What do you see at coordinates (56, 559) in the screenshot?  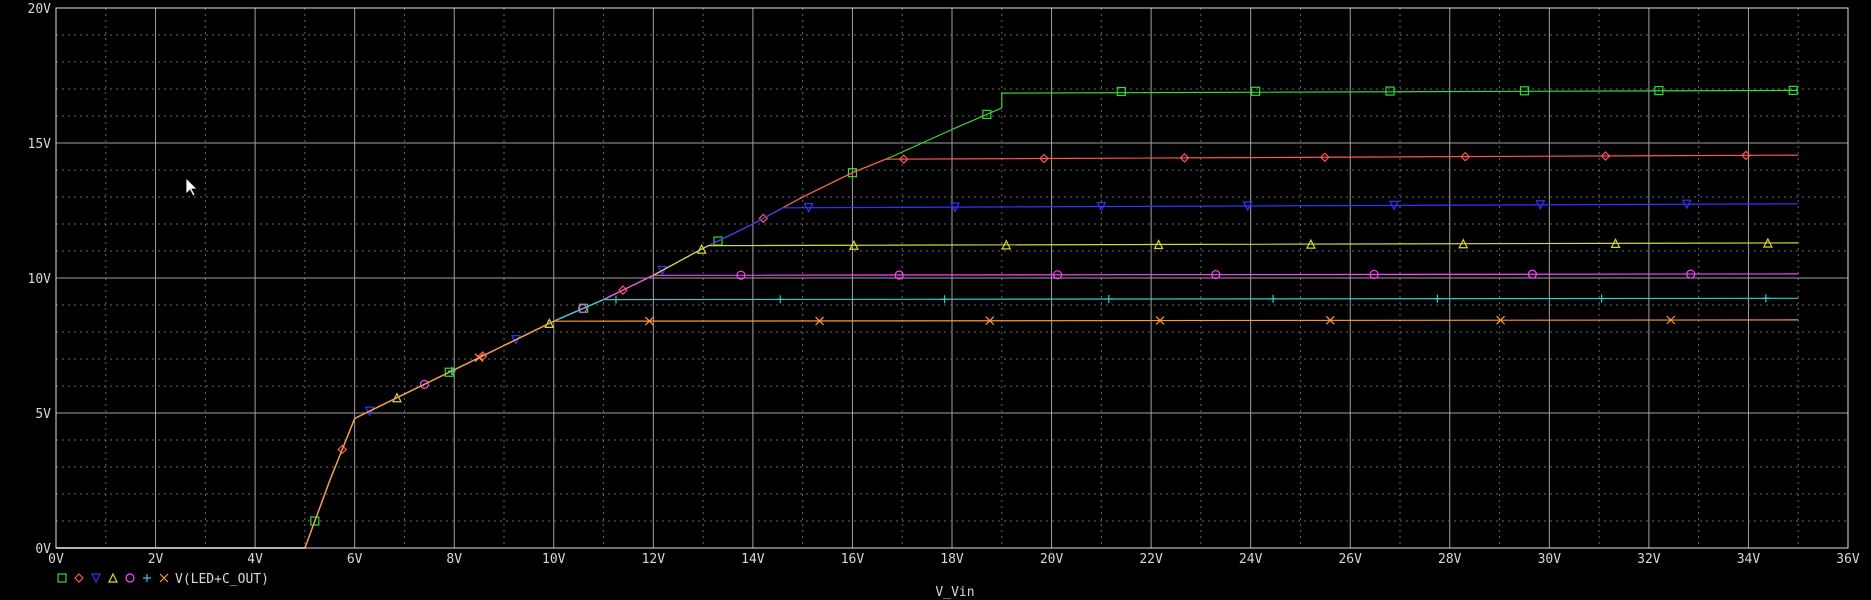 I see `x-tick-label: 0V` at bounding box center [56, 559].